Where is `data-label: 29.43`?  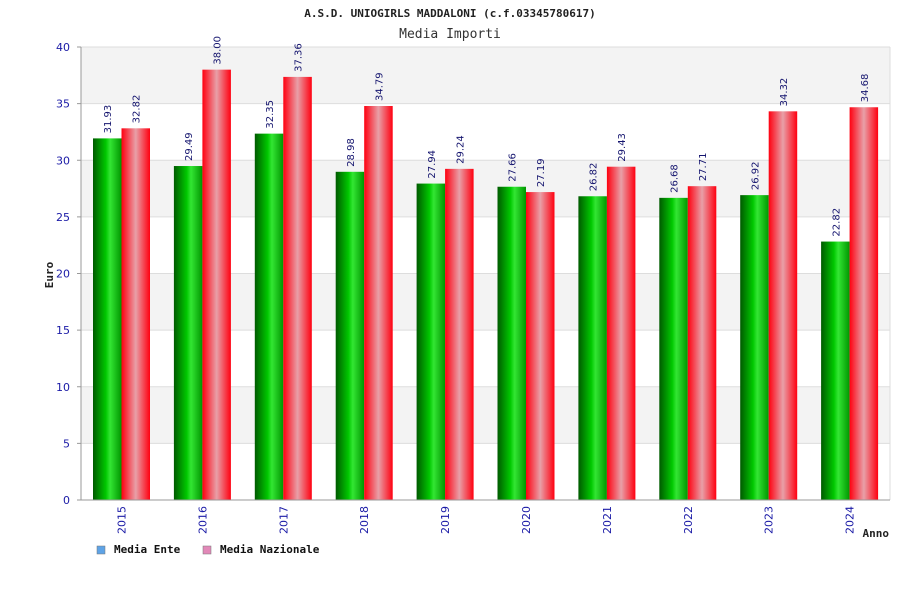 data-label: 29.43 is located at coordinates (622, 147).